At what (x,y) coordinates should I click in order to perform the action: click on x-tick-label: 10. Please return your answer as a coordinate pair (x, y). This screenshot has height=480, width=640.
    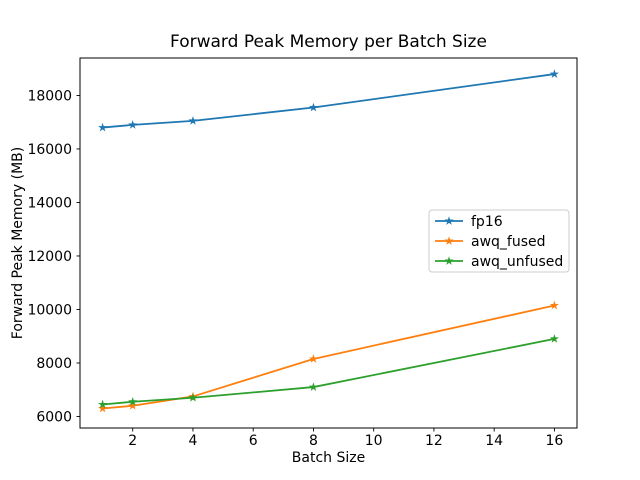
    Looking at the image, I should click on (374, 441).